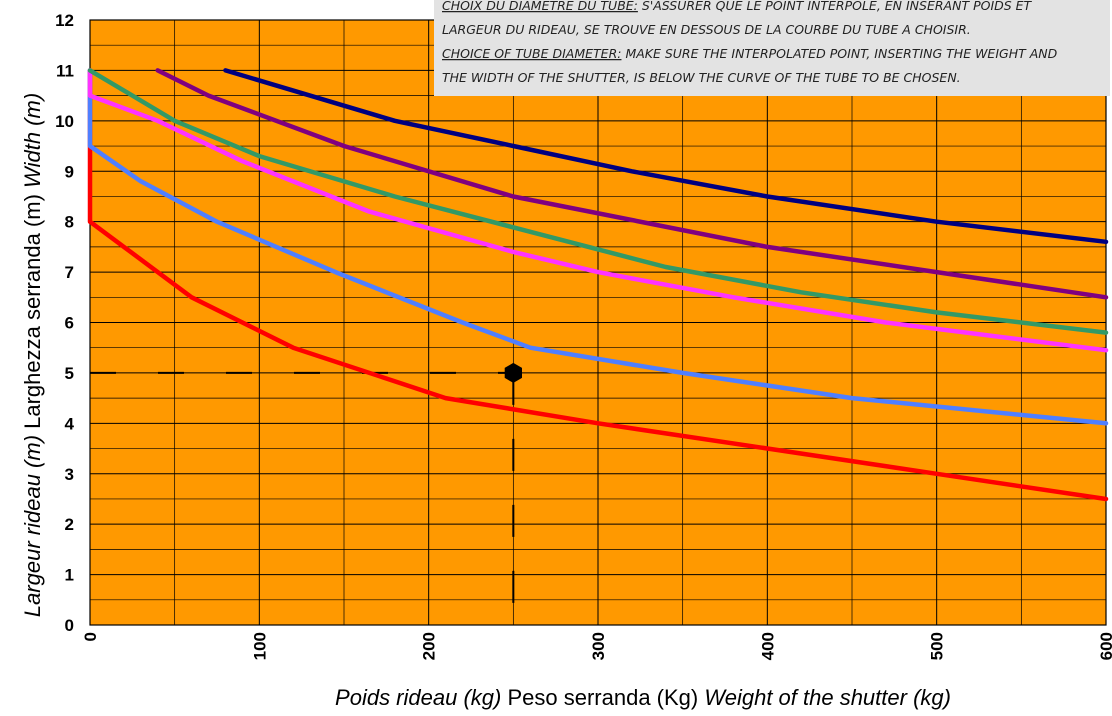  I want to click on x-tick-label: 400, so click(767, 646).